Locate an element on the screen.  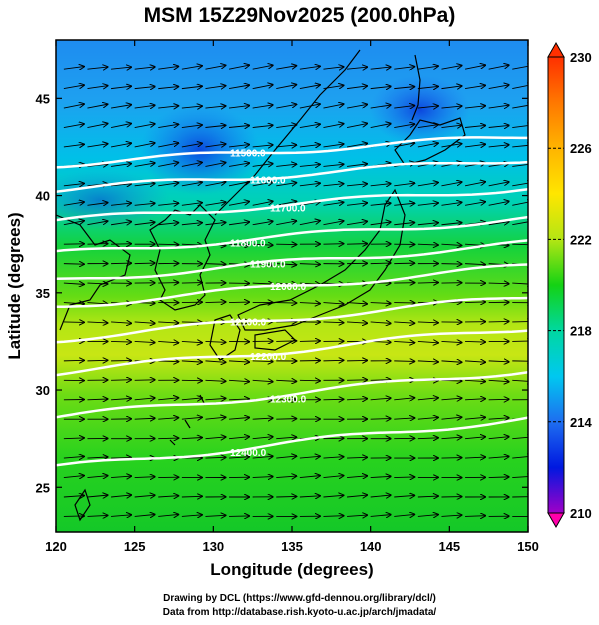
contour-label: 12100.0 is located at coordinates (248, 323).